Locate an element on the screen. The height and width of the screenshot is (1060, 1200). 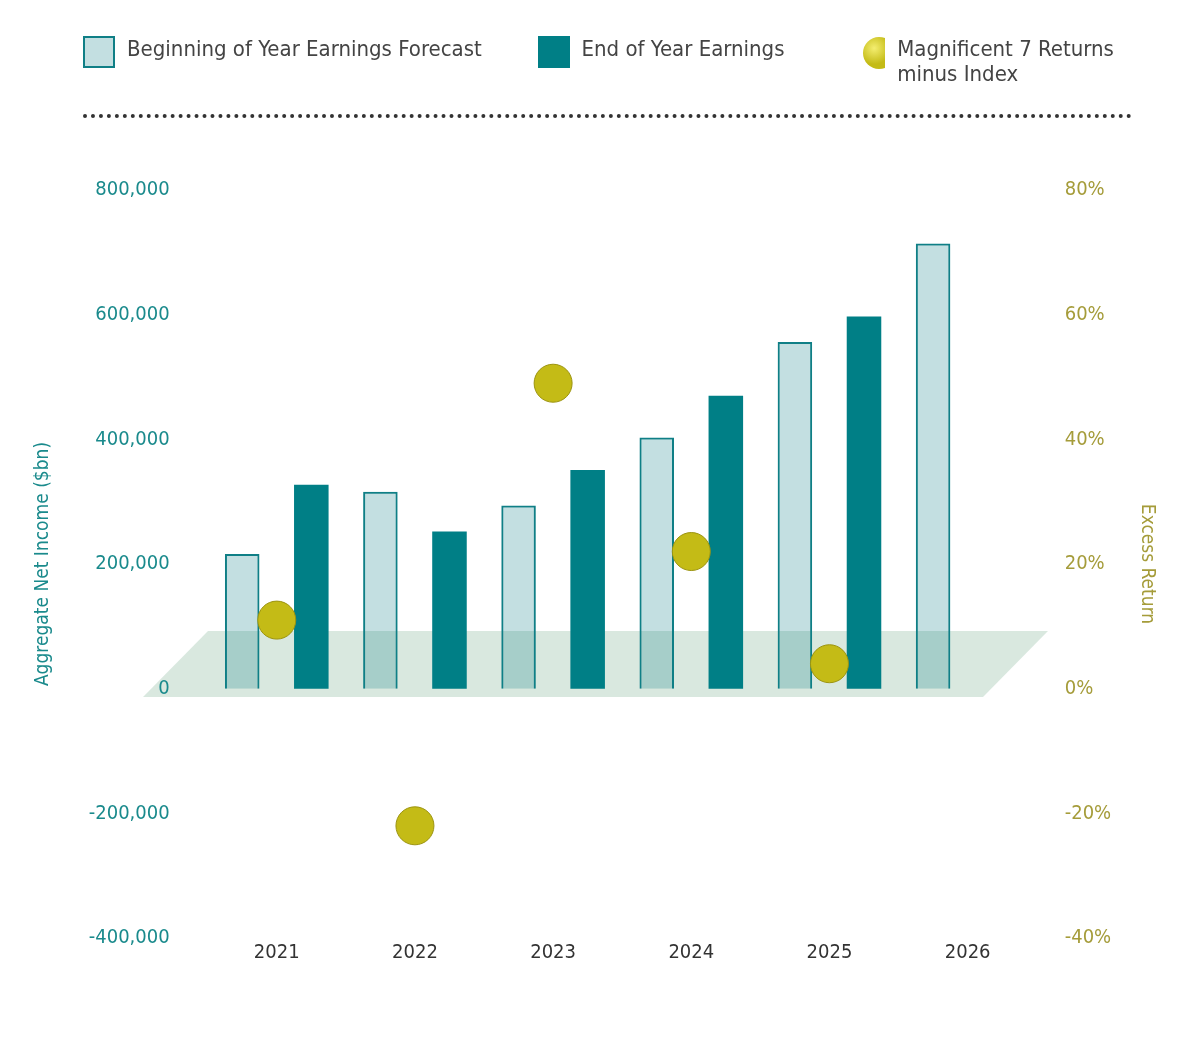
x-tick-label: 2024 is located at coordinates (691, 951).